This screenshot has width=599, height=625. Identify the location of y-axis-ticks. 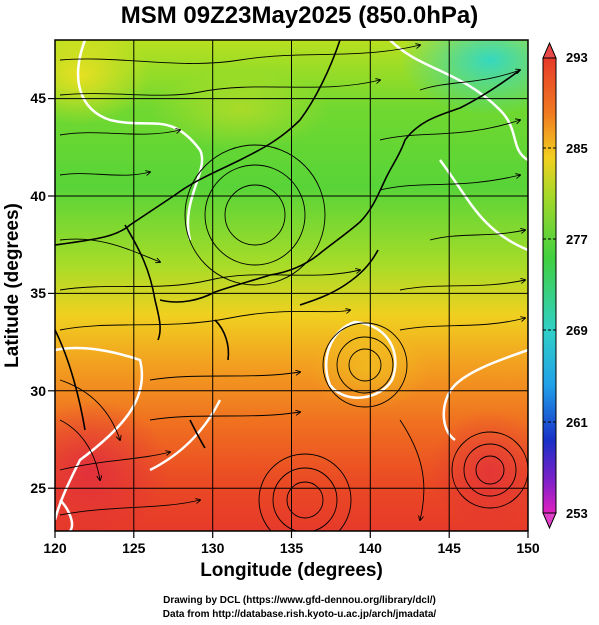
(51, 293).